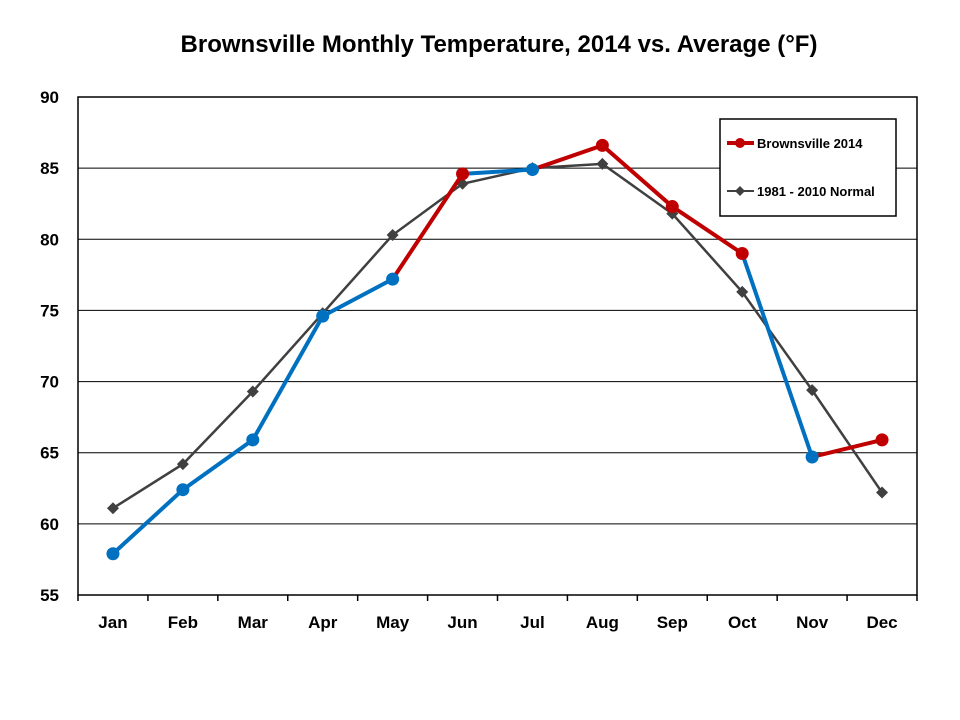  I want to click on x-tick-label: Feb, so click(183, 622).